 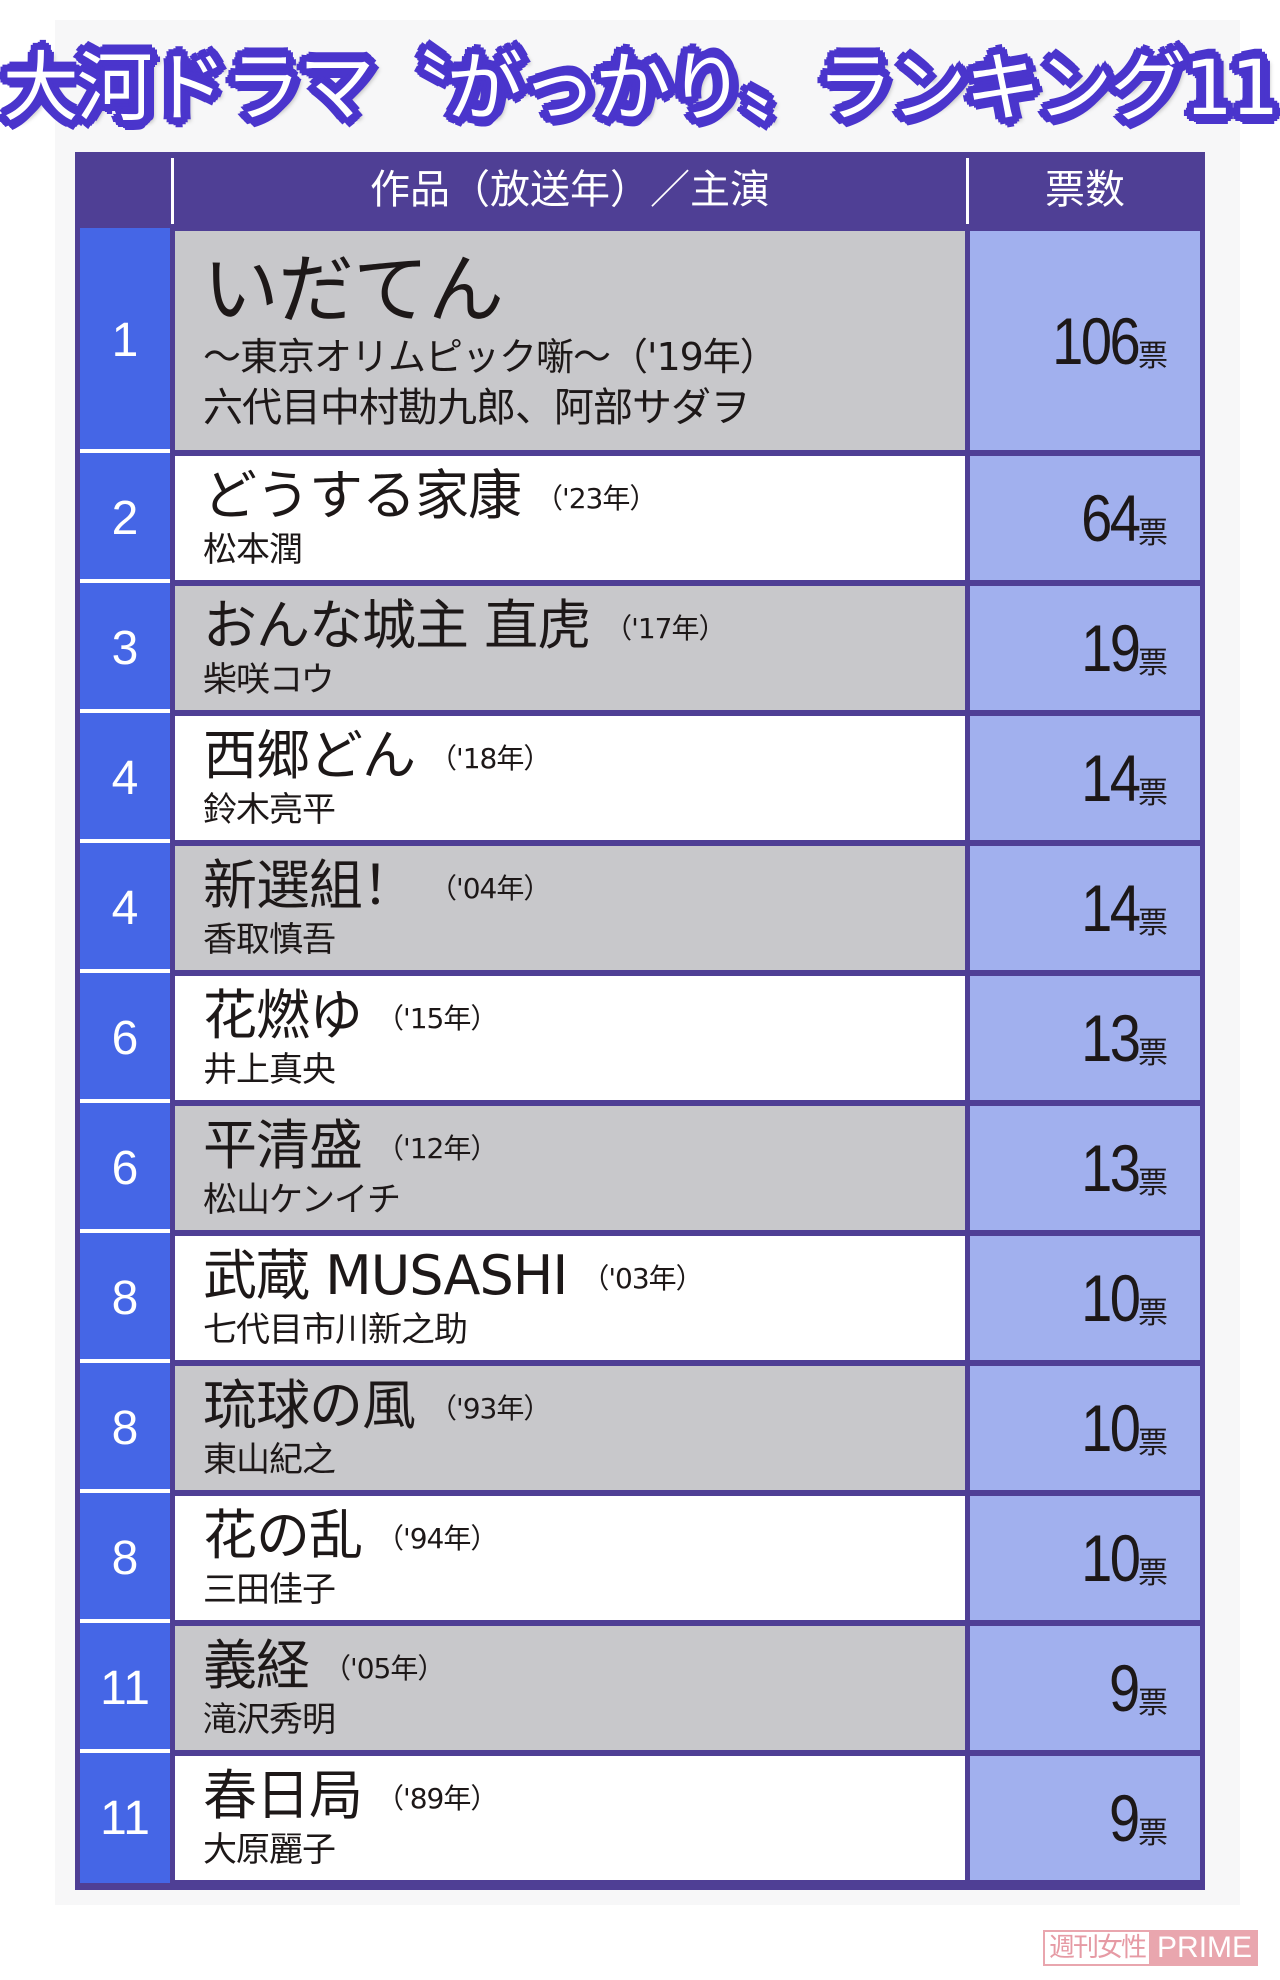 I want to click on table-header: 作品（放送年）／主演 票数, so click(x=640, y=190).